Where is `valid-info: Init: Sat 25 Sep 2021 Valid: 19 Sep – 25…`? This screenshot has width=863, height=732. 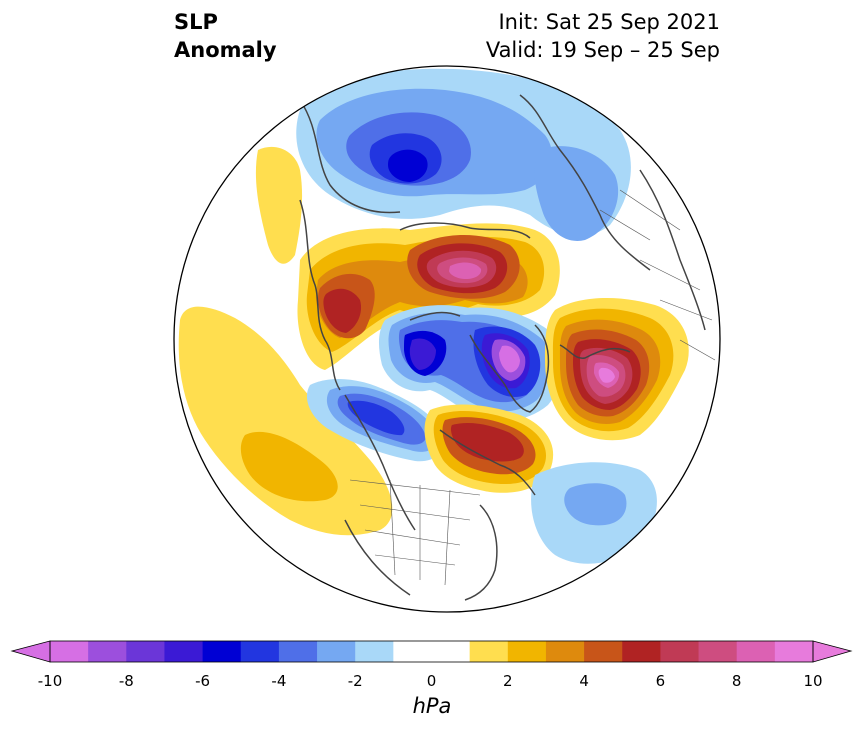
valid-info: Init: Sat 25 Sep 2021 Valid: 19 Sep – 25… is located at coordinates (603, 36).